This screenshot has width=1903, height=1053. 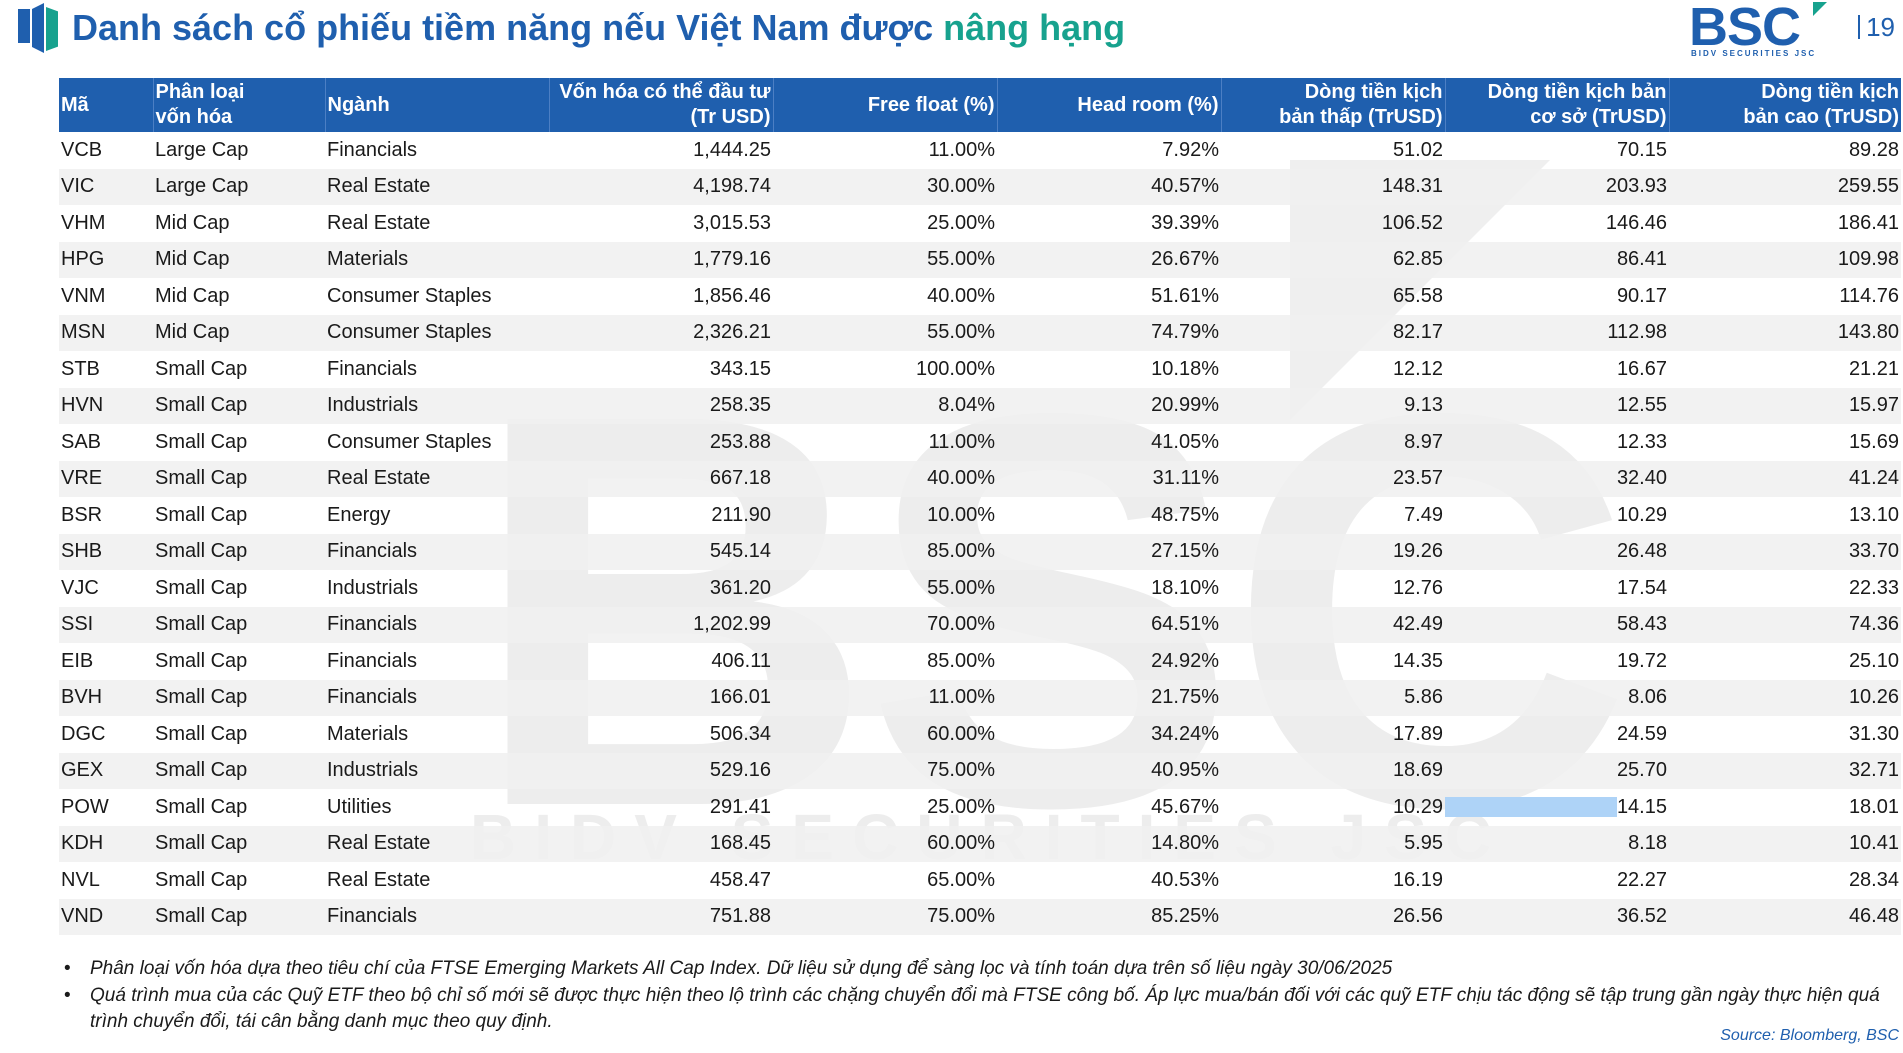 What do you see at coordinates (1185, 806) in the screenshot?
I see `cell-head-room: 45.67%` at bounding box center [1185, 806].